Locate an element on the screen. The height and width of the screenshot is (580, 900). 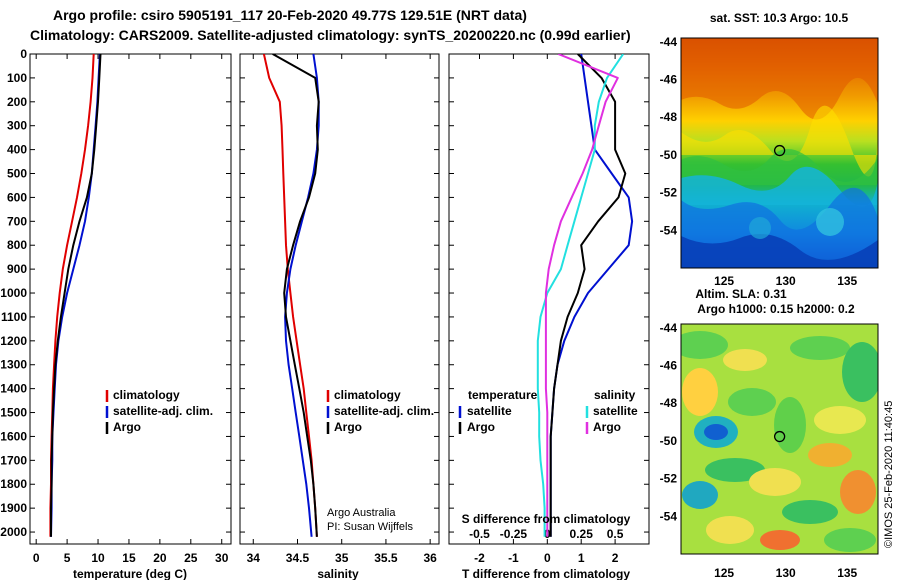
x-tick-label: 35 is located at coordinates (342, 558).